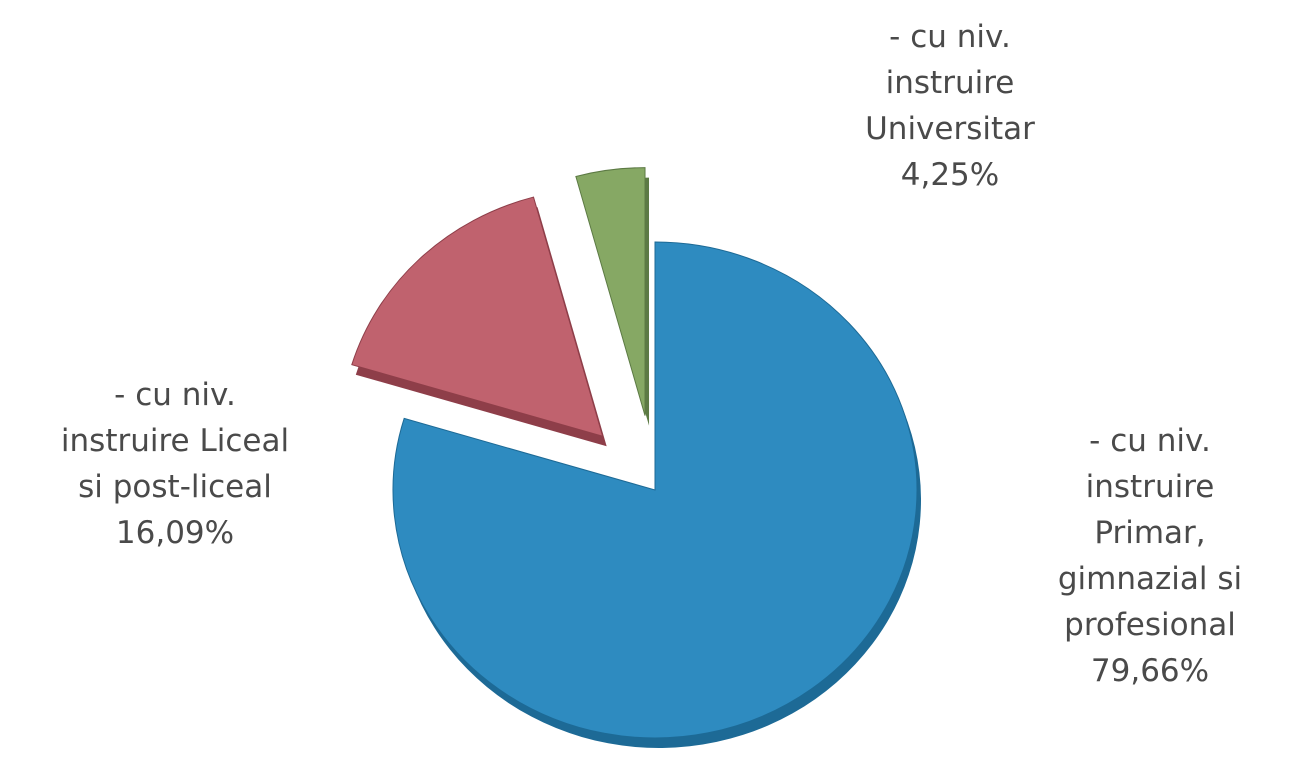  I want to click on slice-label-line: Primar,, so click(1150, 533).